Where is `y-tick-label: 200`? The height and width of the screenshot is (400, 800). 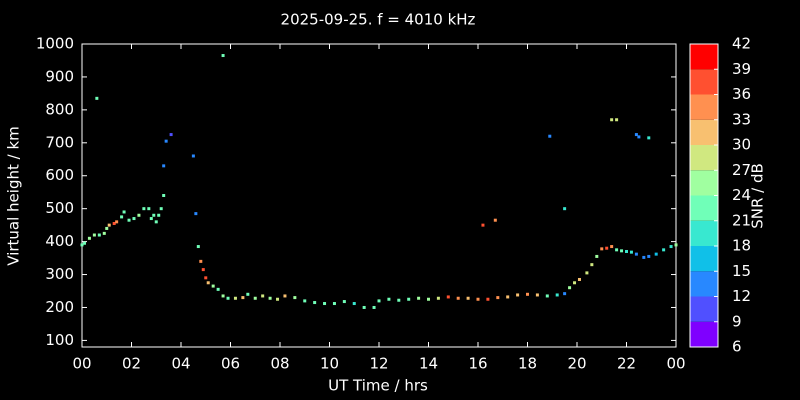
y-tick-label: 200 is located at coordinates (59, 307).